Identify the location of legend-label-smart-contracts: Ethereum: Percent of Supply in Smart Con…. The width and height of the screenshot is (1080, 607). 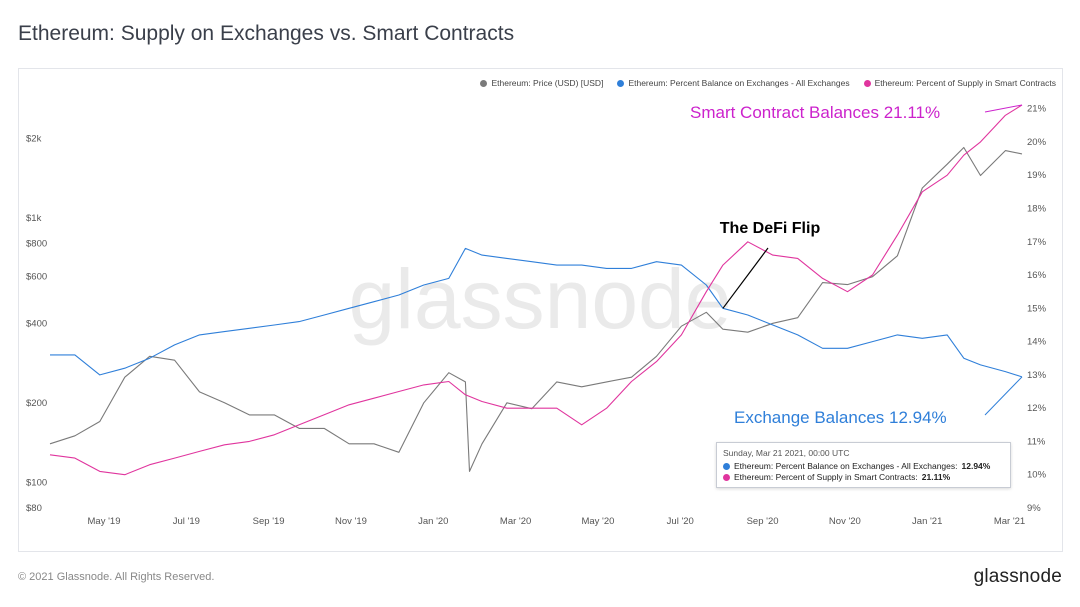
(965, 83).